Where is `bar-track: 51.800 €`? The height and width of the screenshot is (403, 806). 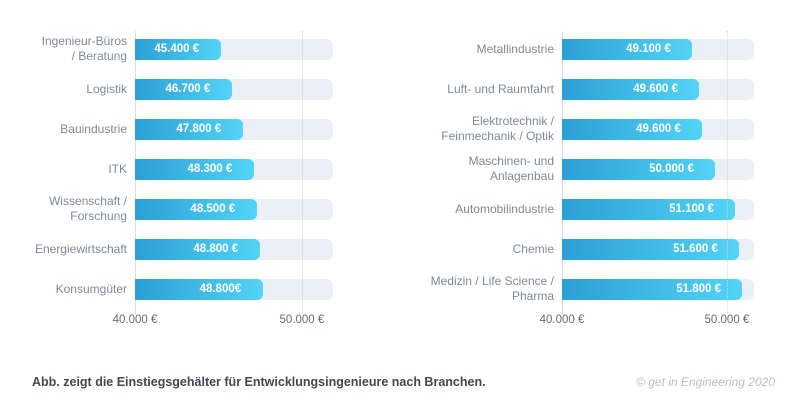 bar-track: 51.800 € is located at coordinates (658, 289).